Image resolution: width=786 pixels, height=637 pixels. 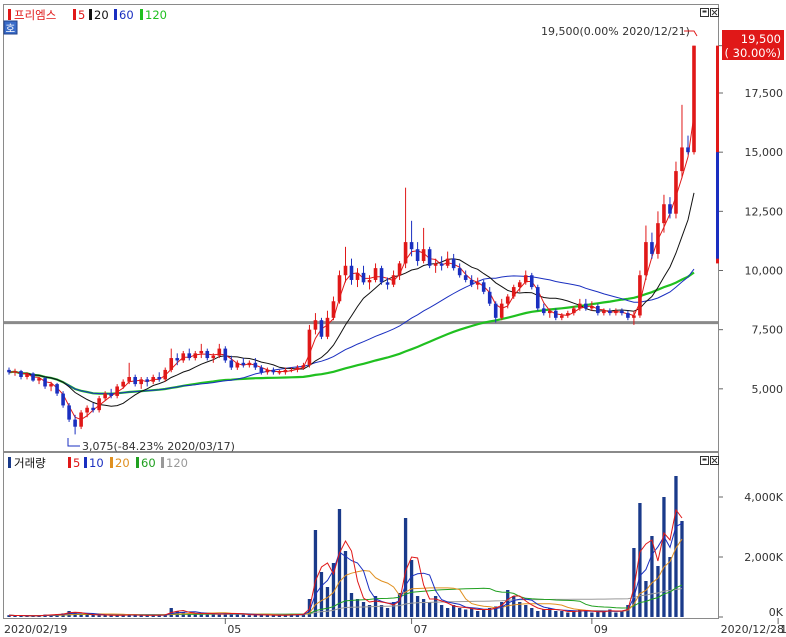 I want to click on volume-pane-maximize-button, so click(x=704, y=460).